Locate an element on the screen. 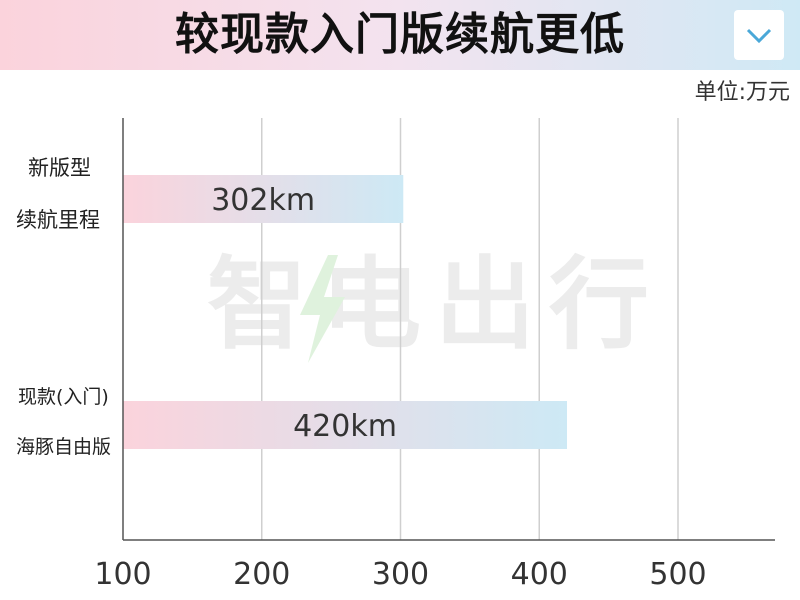 The image size is (800, 600). watermark-text: 智电出行 is located at coordinates (435, 304).